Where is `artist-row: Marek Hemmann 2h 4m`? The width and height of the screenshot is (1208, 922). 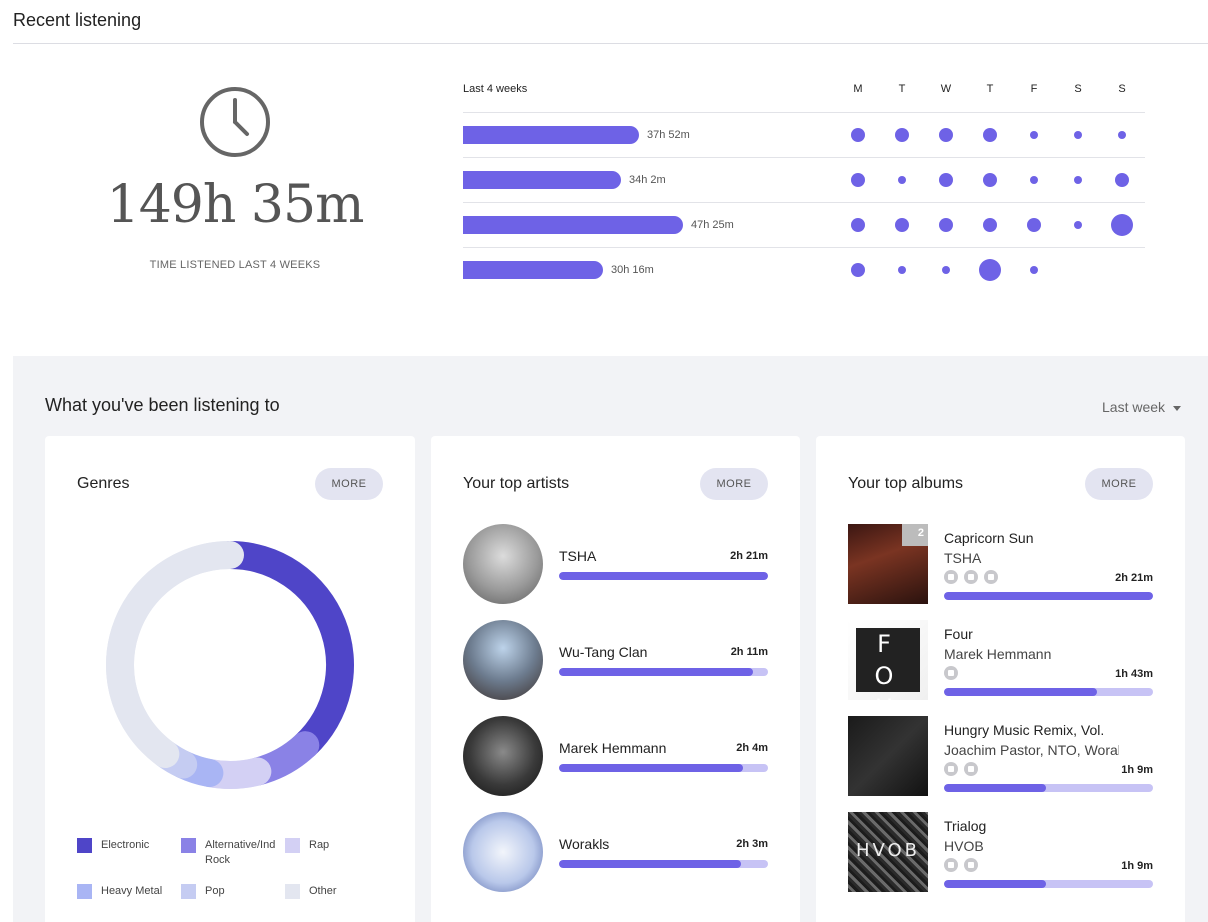 artist-row: Marek Hemmann 2h 4m is located at coordinates (615, 756).